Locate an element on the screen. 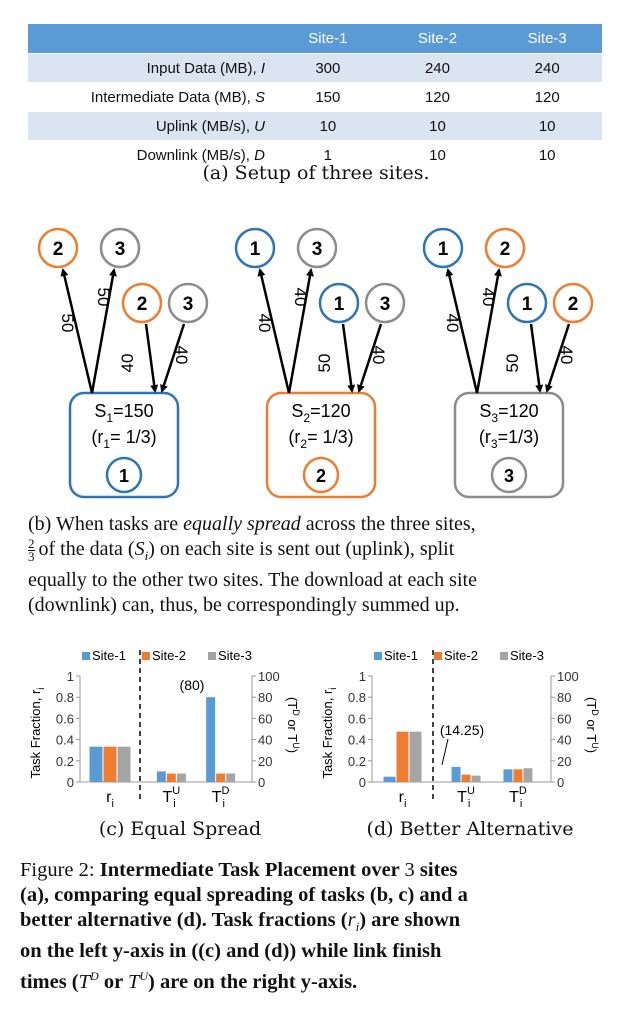  right-axis-label: (TD or TU) is located at coordinates (592, 725).